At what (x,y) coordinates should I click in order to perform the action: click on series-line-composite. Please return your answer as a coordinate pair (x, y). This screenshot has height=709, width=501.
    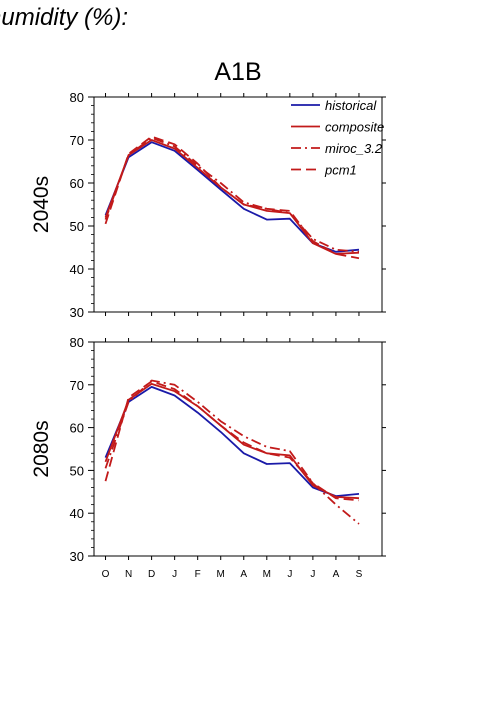
    Looking at the image, I should click on (232, 441).